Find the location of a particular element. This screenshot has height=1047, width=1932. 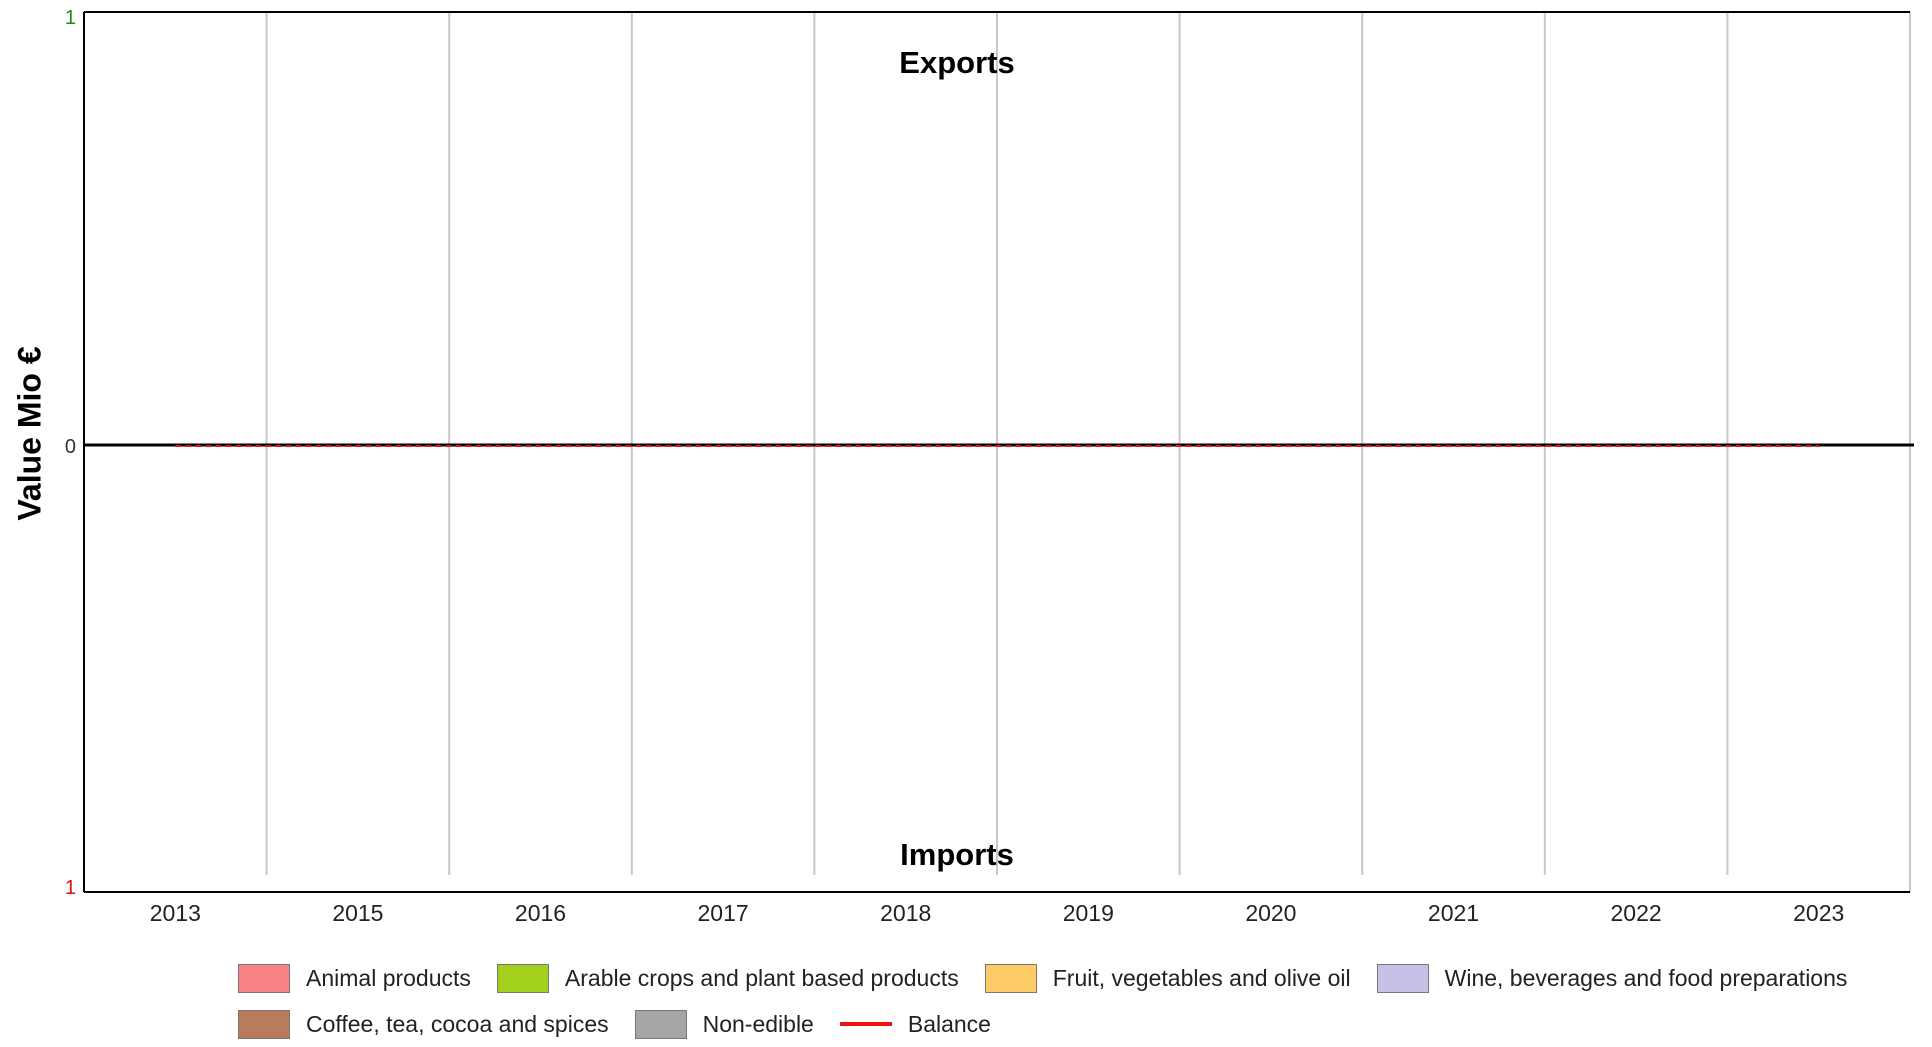

legend-swatch-coffee-tea is located at coordinates (264, 1024).